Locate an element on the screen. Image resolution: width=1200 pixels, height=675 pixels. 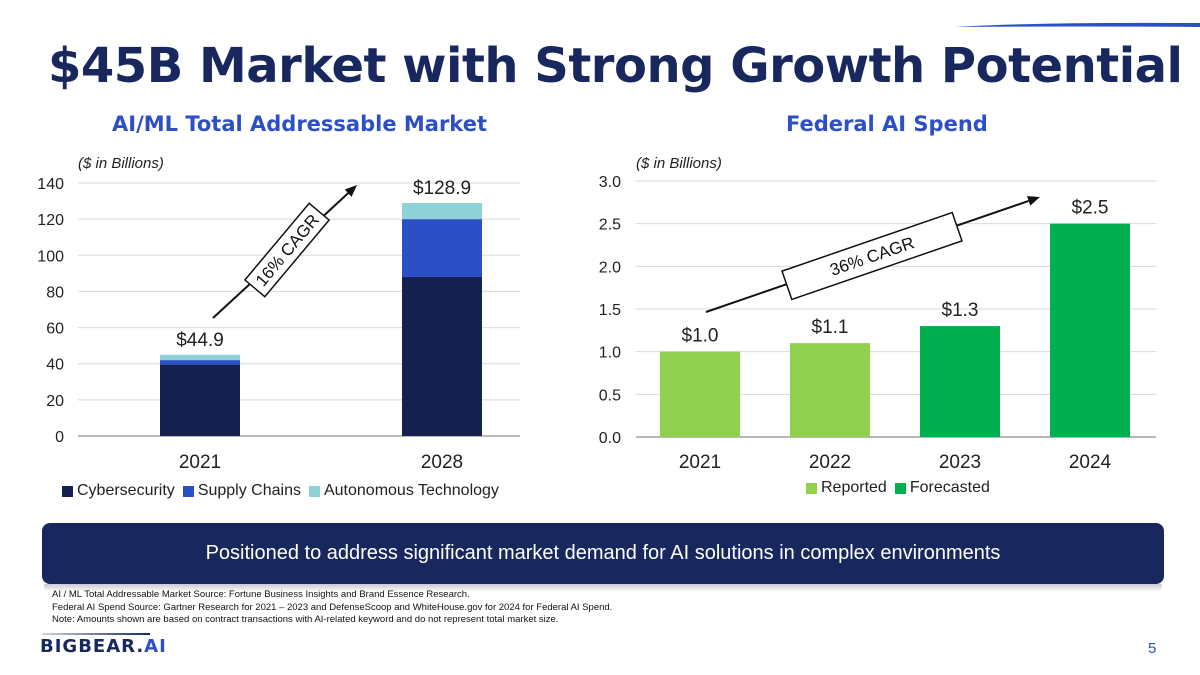
legend-item-forecasted: Forecasted is located at coordinates (942, 488).